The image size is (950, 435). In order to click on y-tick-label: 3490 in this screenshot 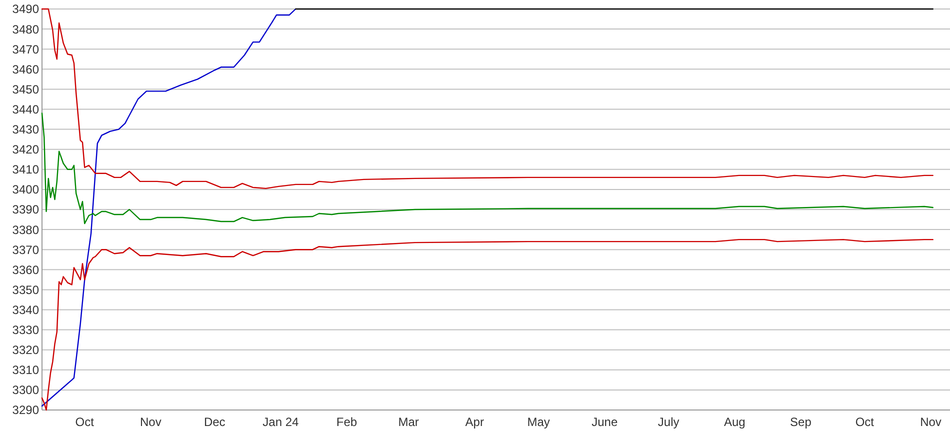, I will do `click(26, 9)`.